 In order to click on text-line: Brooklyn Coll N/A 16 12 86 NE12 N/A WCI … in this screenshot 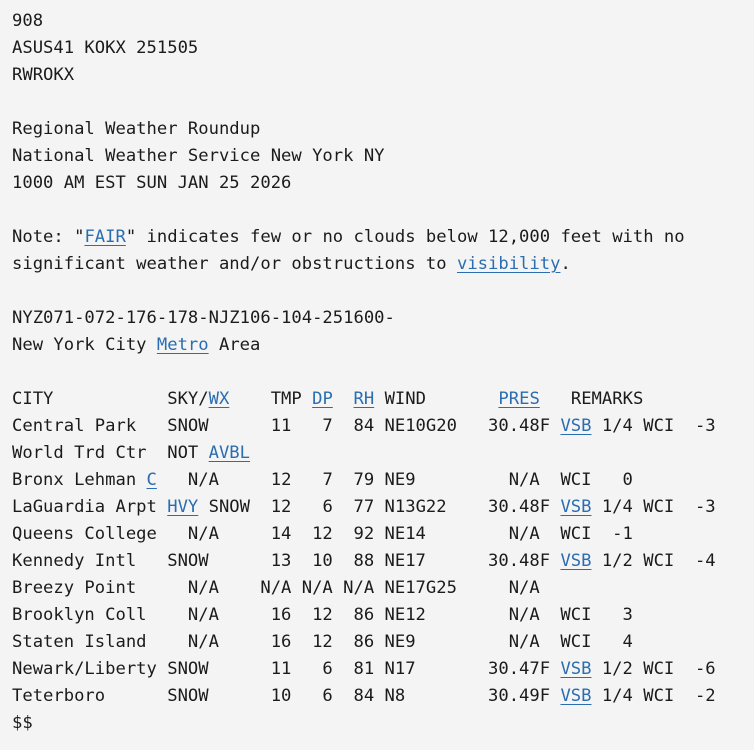, I will do `click(383, 615)`.